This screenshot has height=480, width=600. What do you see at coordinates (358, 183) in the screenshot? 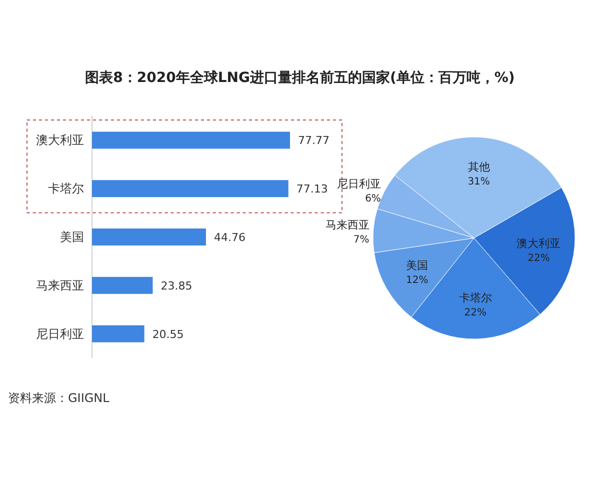
I see `slice-label: 尼日利亚` at bounding box center [358, 183].